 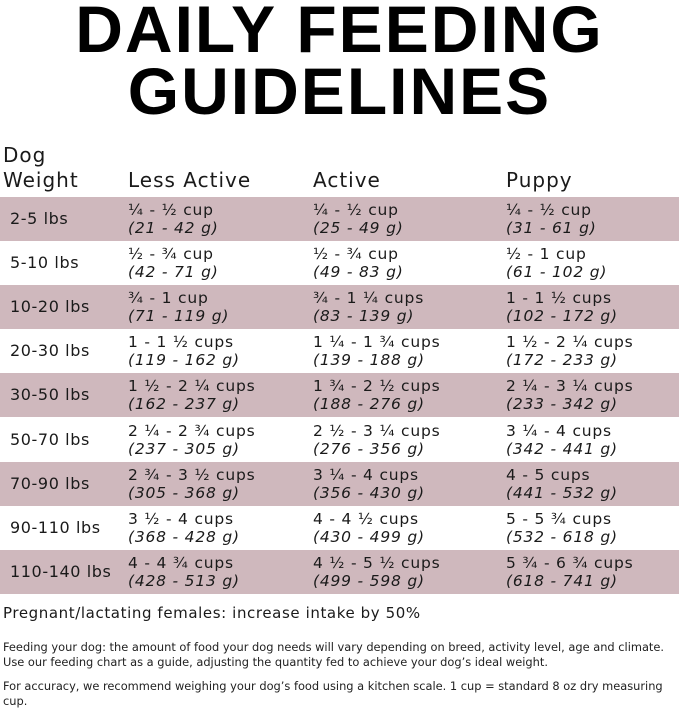 I want to click on grams-value: (139 - 188 g), so click(x=369, y=360).